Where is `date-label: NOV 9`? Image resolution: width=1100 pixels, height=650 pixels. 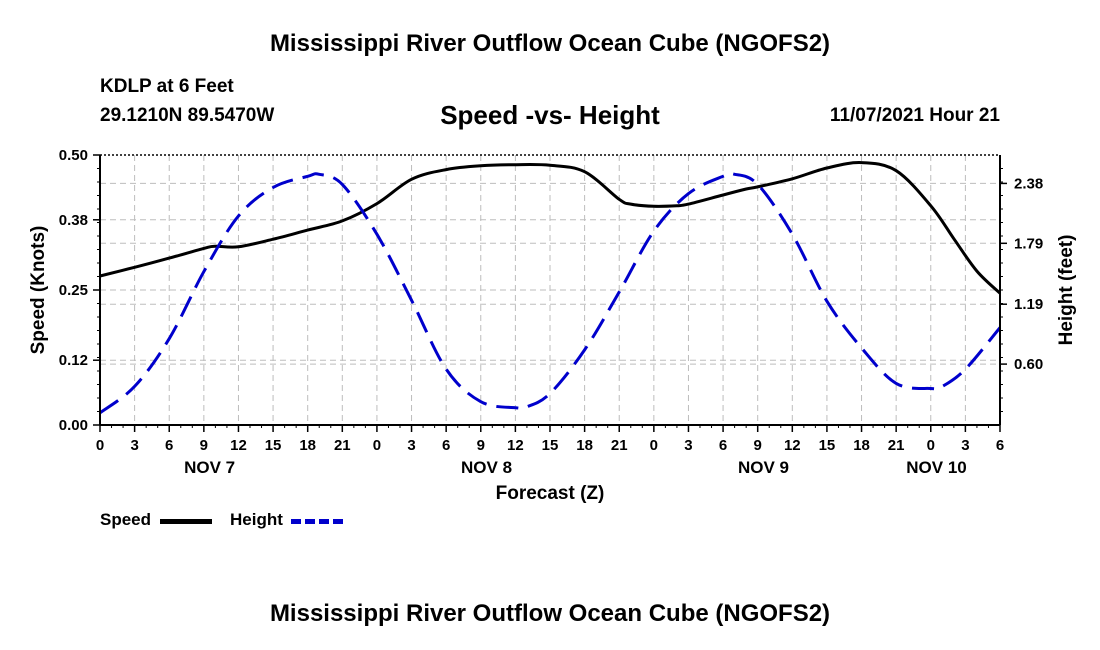 date-label: NOV 9 is located at coordinates (763, 467).